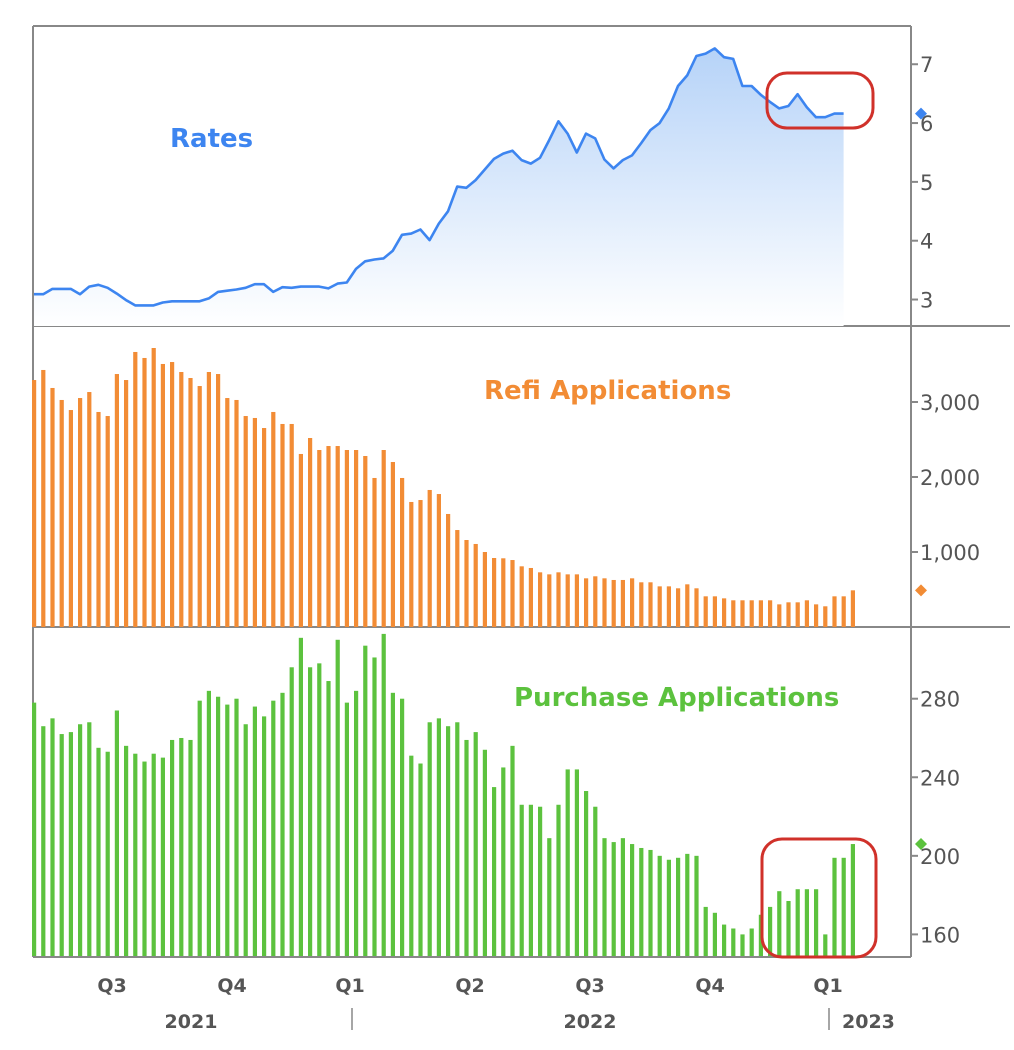 The height and width of the screenshot is (1050, 1014). Describe the element at coordinates (349, 986) in the screenshot. I see `quarter-label: Q1` at that location.